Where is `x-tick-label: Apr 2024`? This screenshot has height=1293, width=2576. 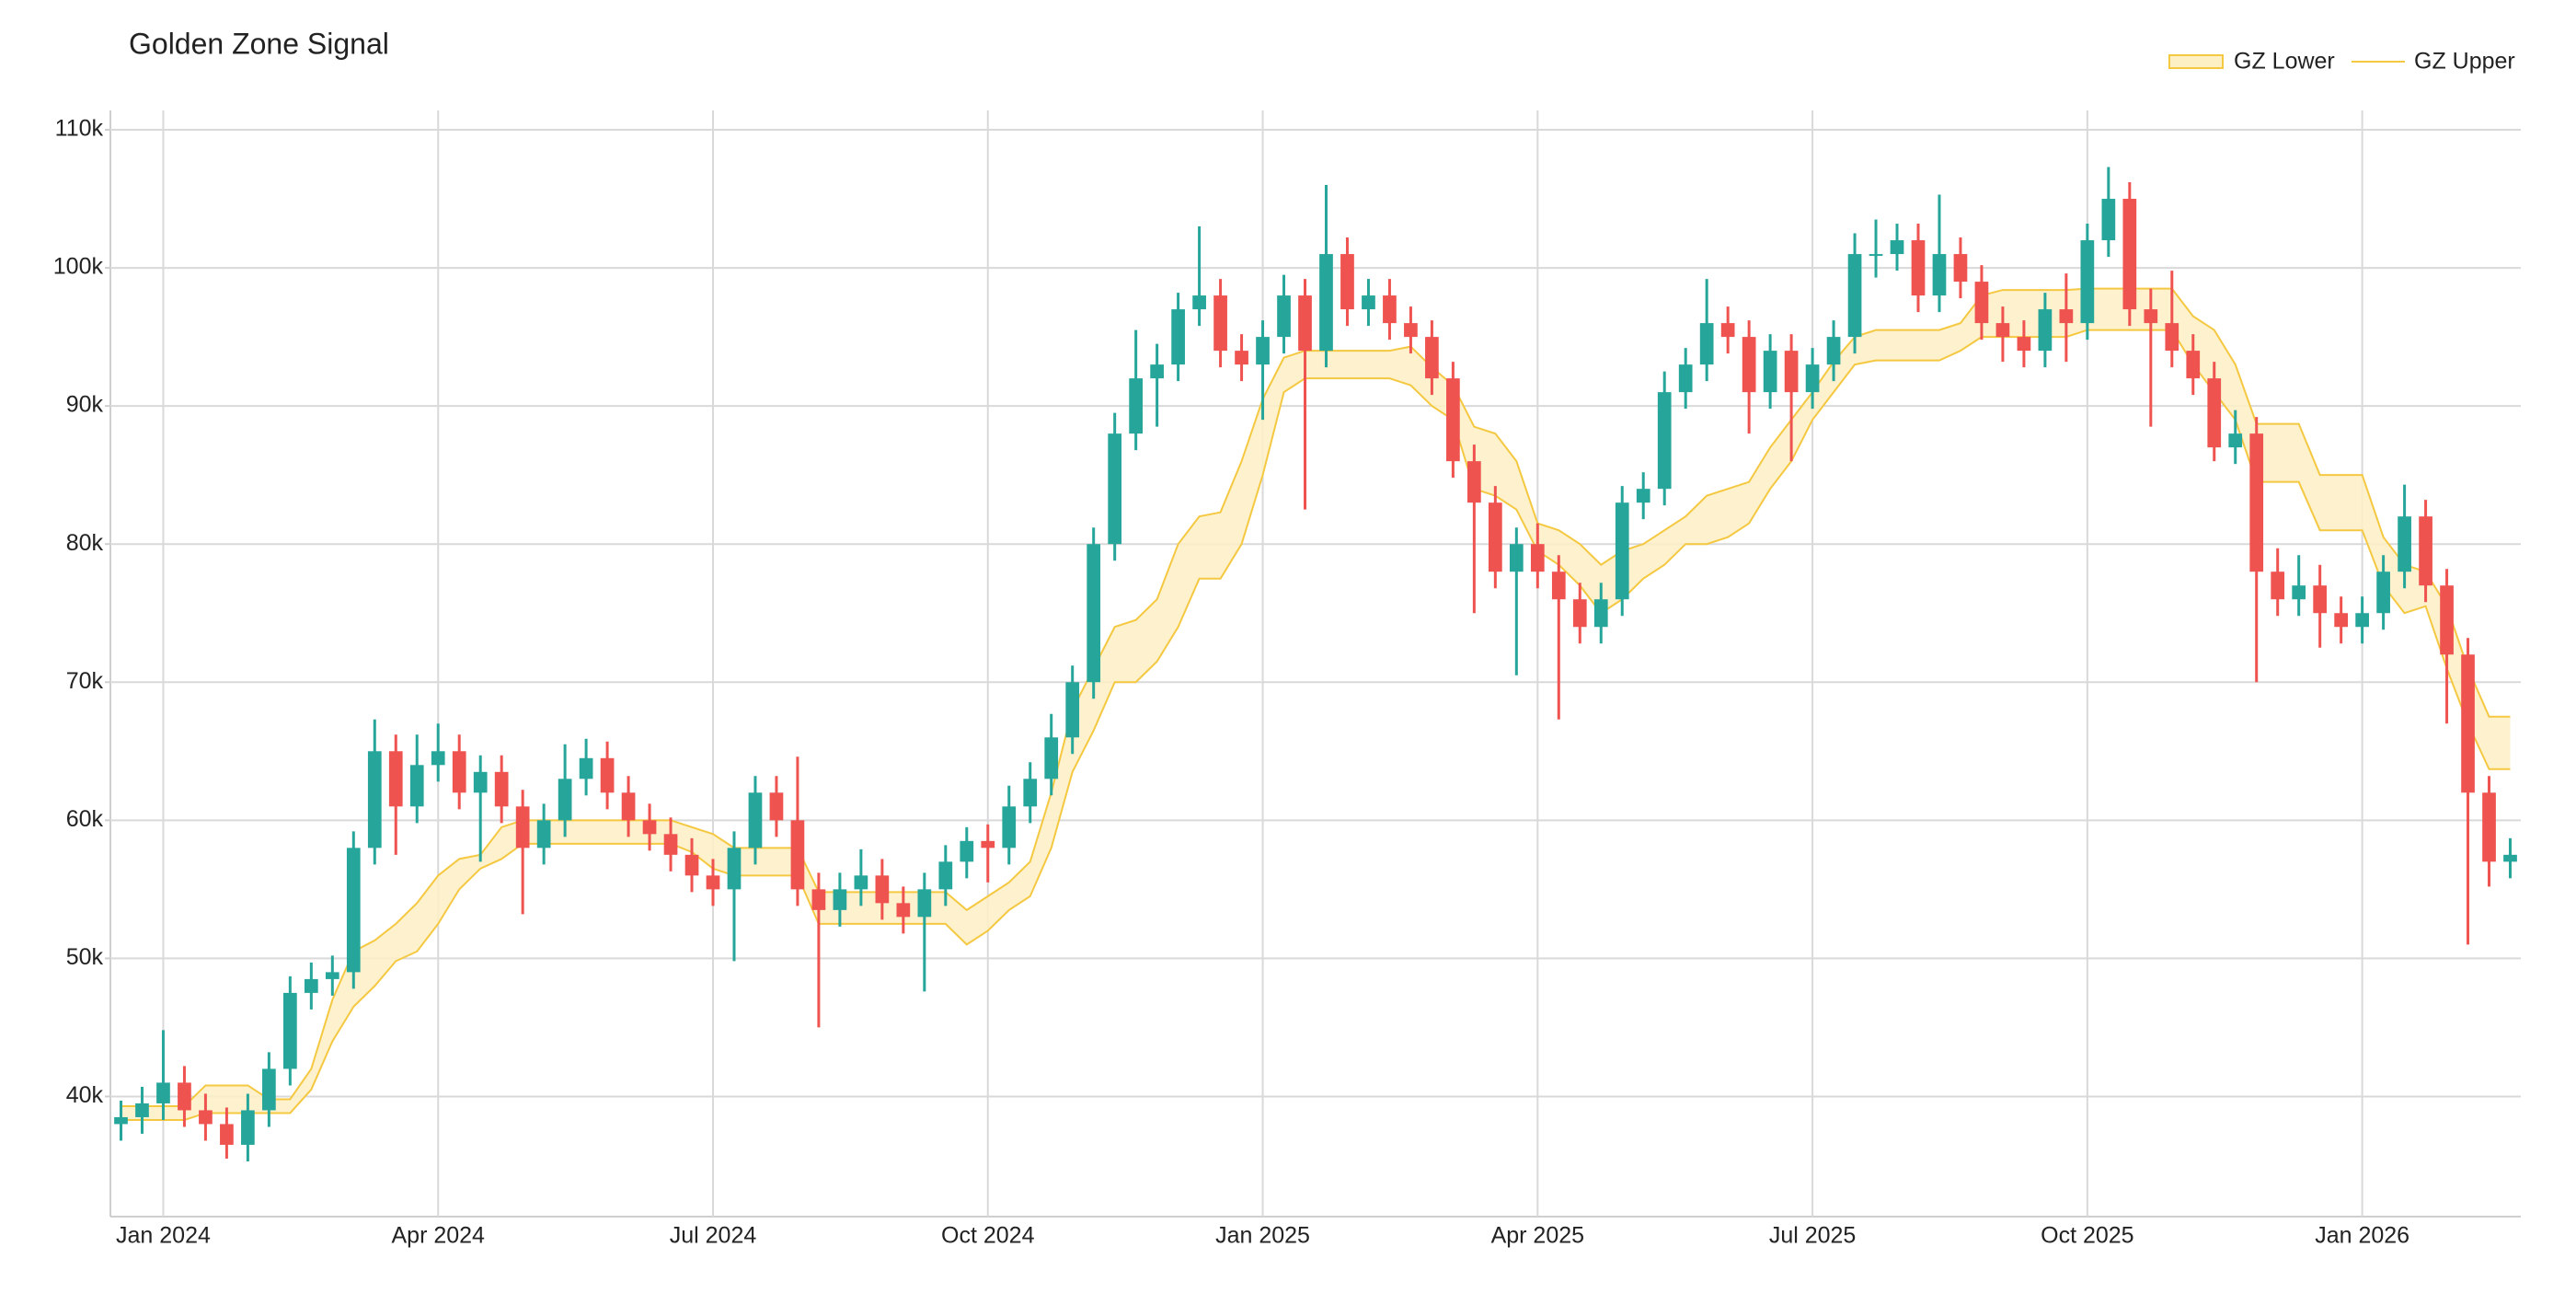
x-tick-label: Apr 2024 is located at coordinates (438, 1236).